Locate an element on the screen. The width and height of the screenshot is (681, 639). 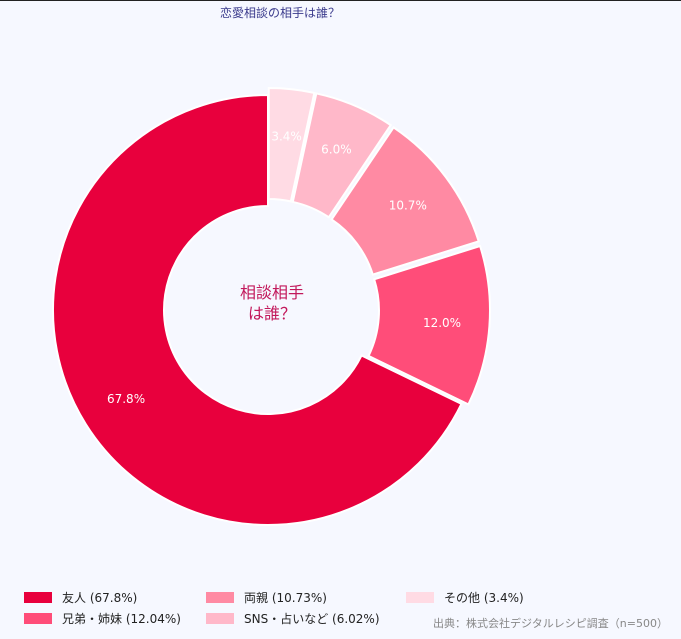
legend-label-1: 友人 (67.8%) is located at coordinates (100, 598).